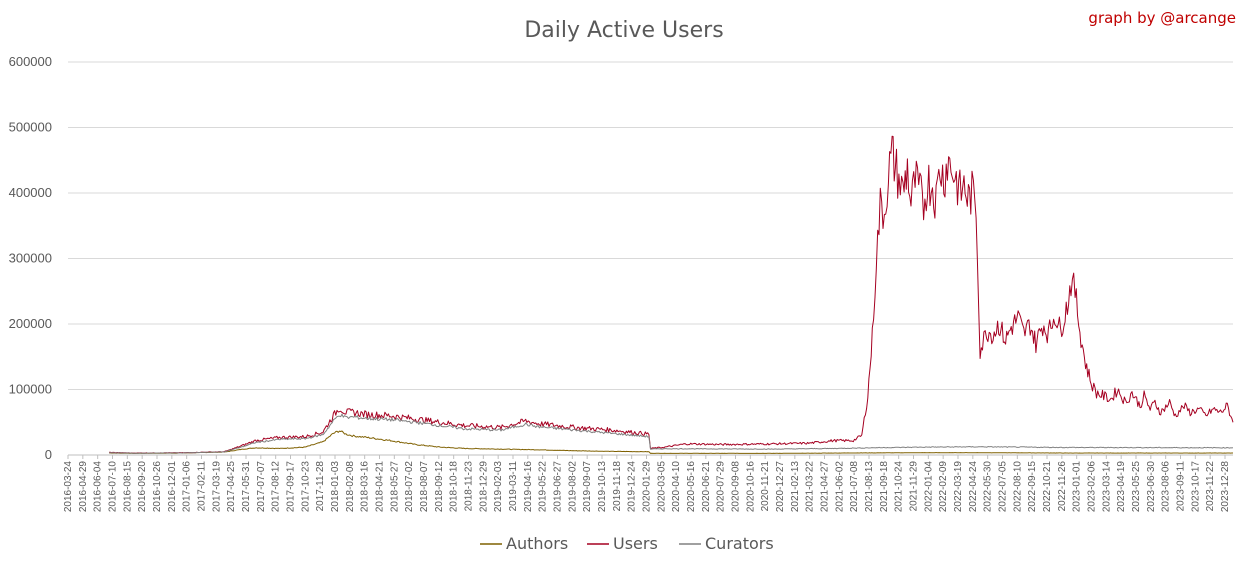 This screenshot has height=568, width=1249. I want to click on x-tick-label: 2017-03-19, so click(216, 487).